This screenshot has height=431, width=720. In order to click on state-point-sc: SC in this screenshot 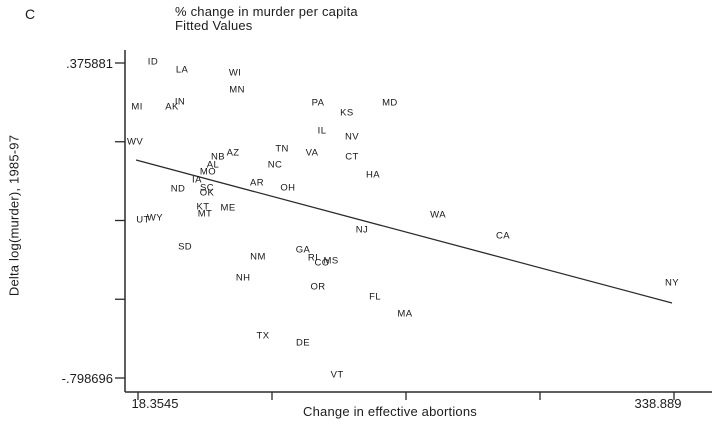, I will do `click(206, 188)`.